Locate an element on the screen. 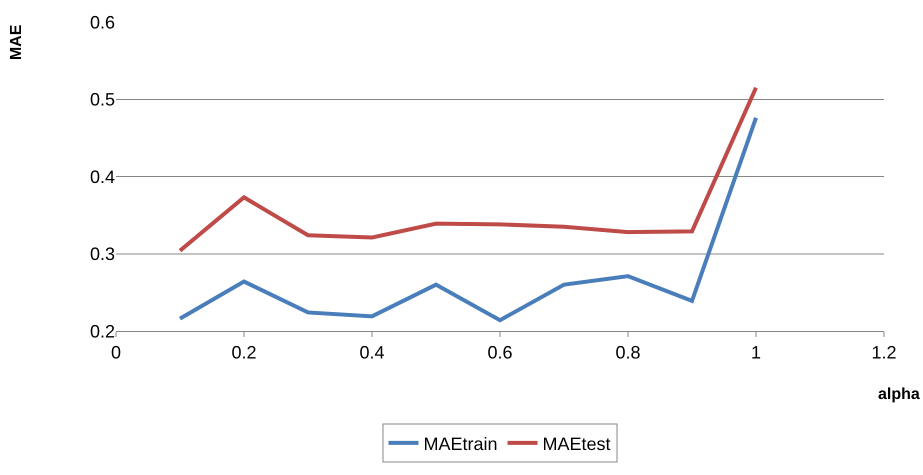 The image size is (923, 475). x-tick-label: 0.2 is located at coordinates (244, 352).